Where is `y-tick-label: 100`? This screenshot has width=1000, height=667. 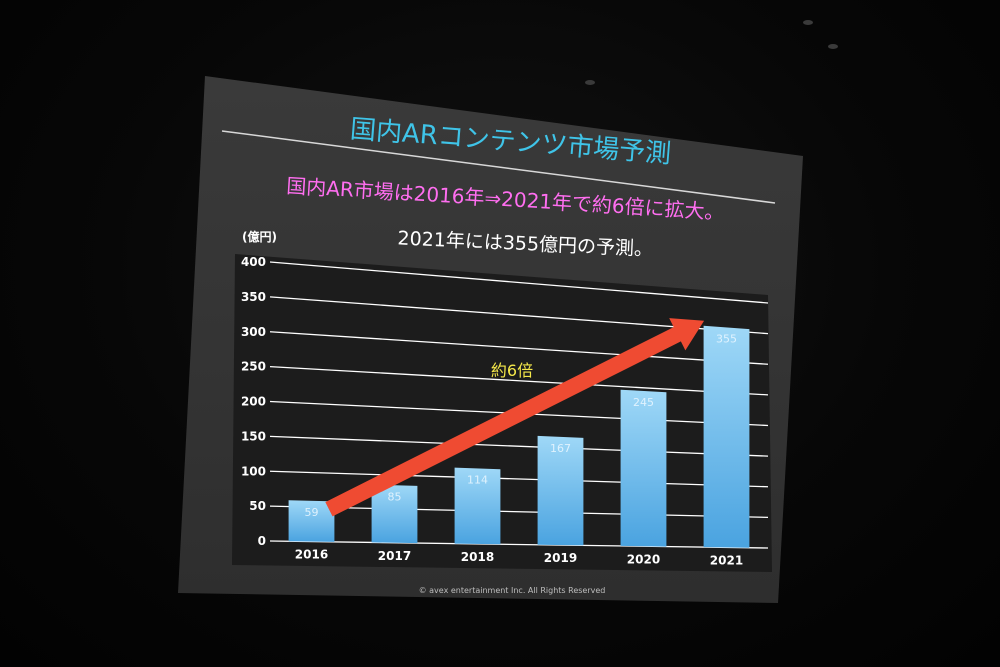
y-tick-label: 100 is located at coordinates (253, 471).